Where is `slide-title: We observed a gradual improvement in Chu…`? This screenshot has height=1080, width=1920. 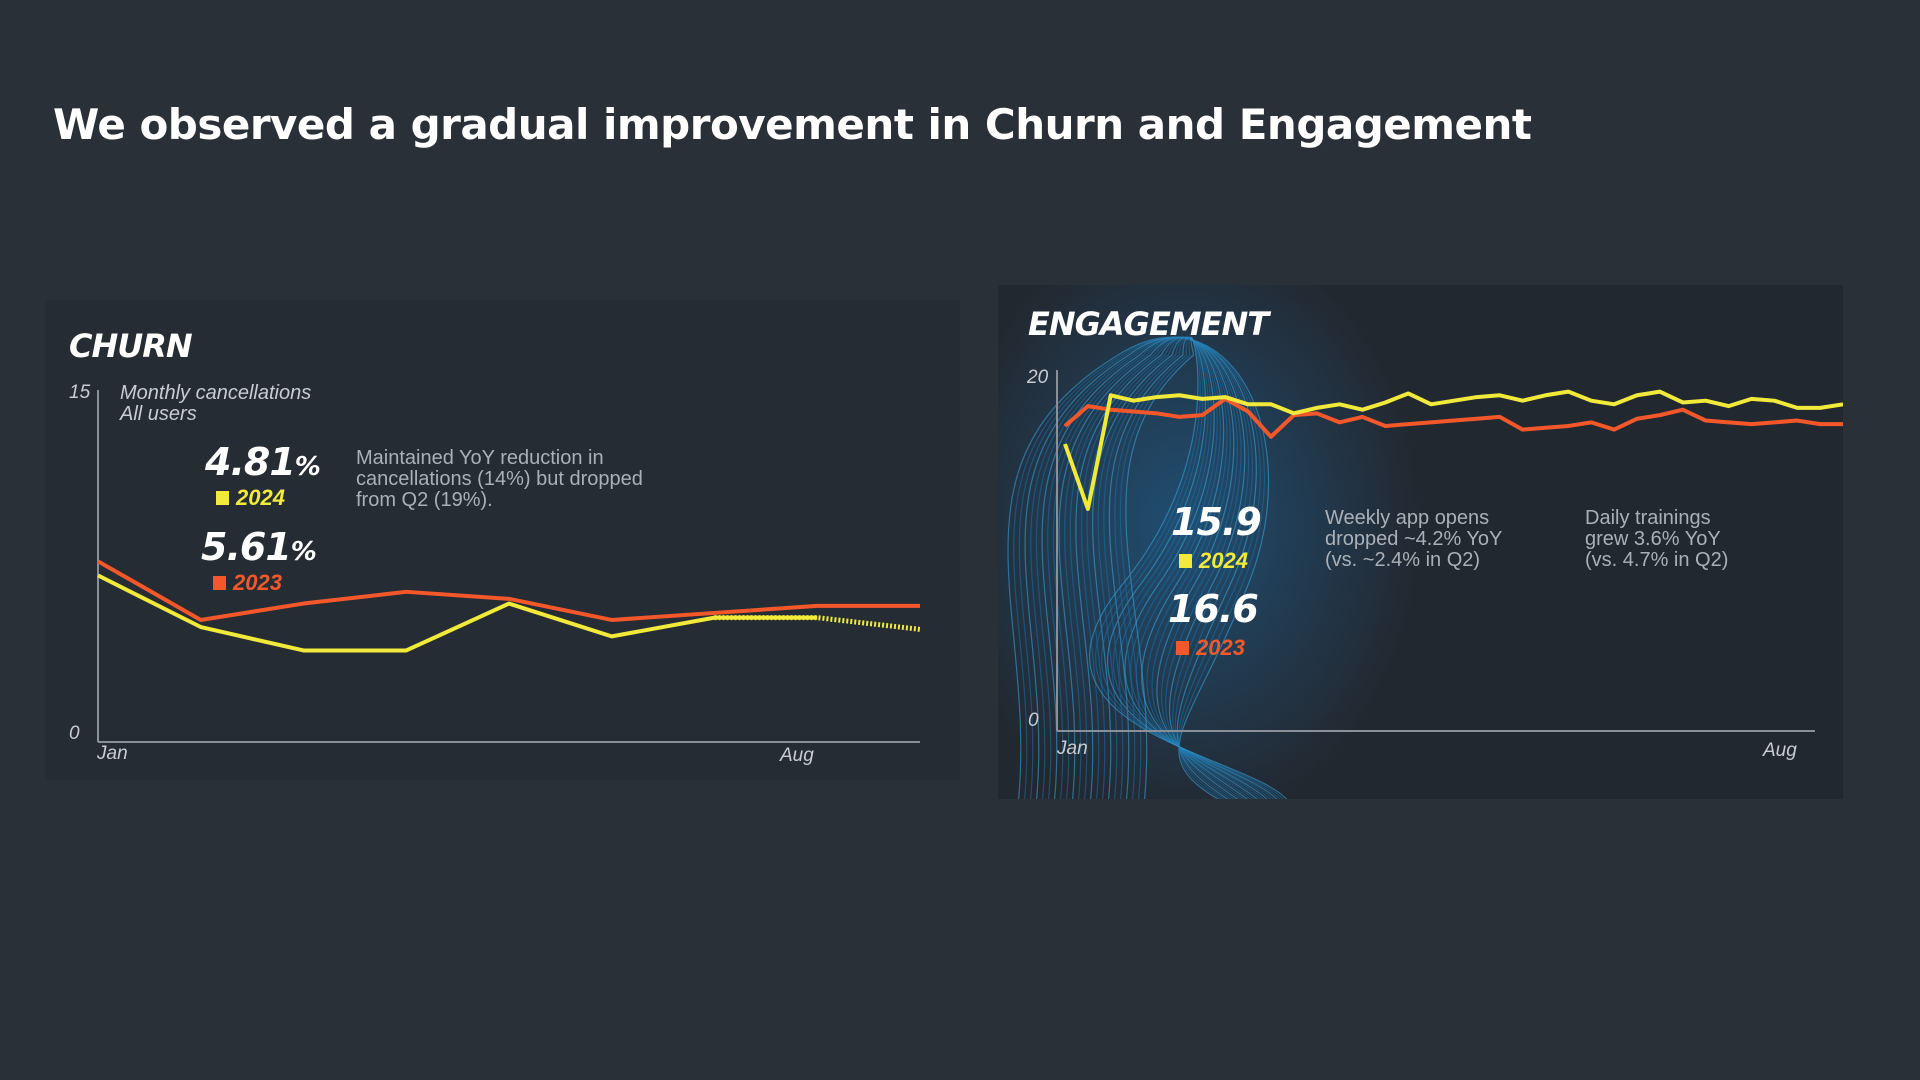 slide-title: We observed a gradual improvement in Chu… is located at coordinates (792, 124).